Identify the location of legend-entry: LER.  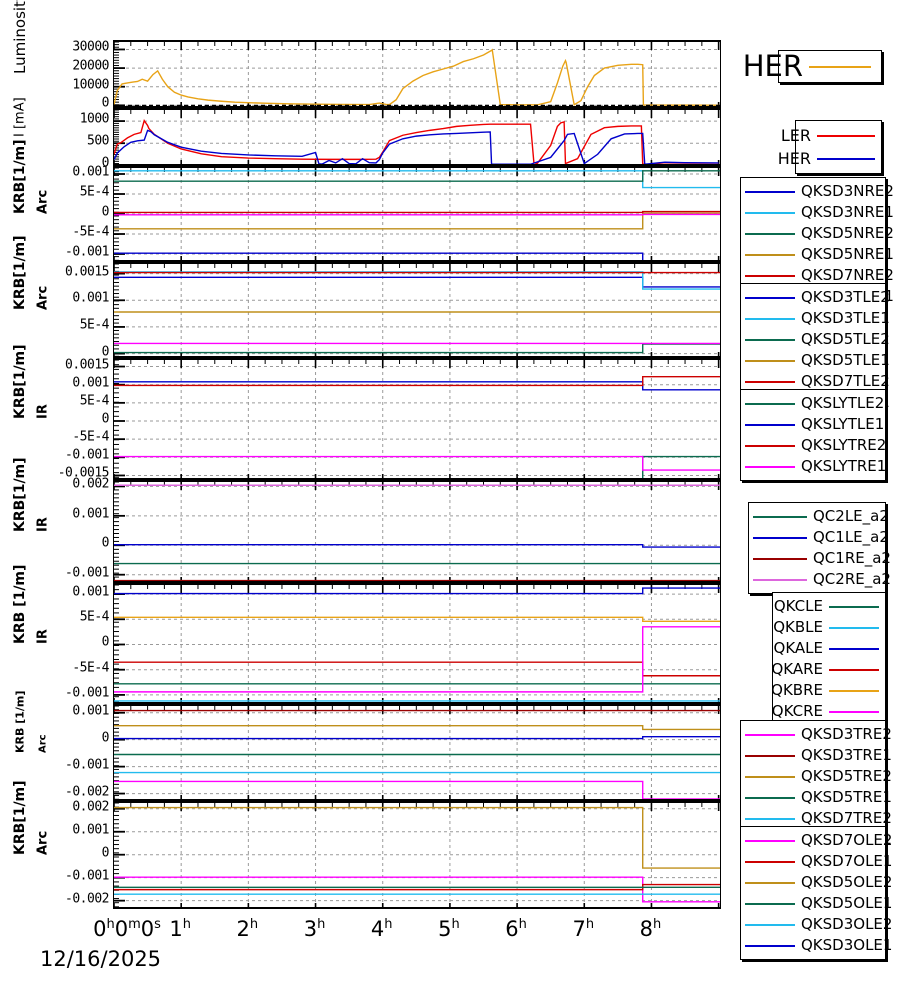
(828, 135).